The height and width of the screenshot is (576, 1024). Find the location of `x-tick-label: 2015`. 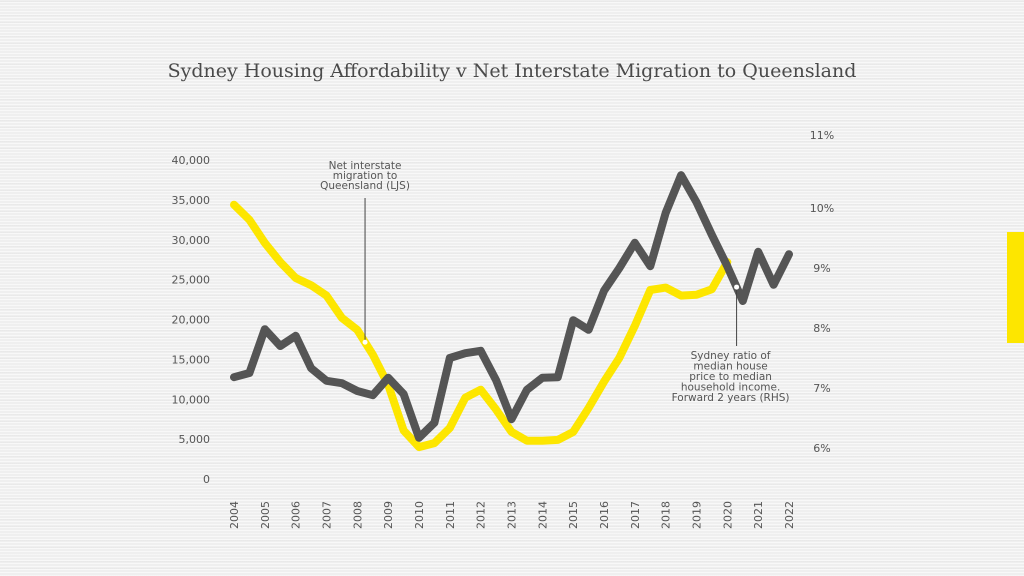

x-tick-label: 2015 is located at coordinates (573, 515).